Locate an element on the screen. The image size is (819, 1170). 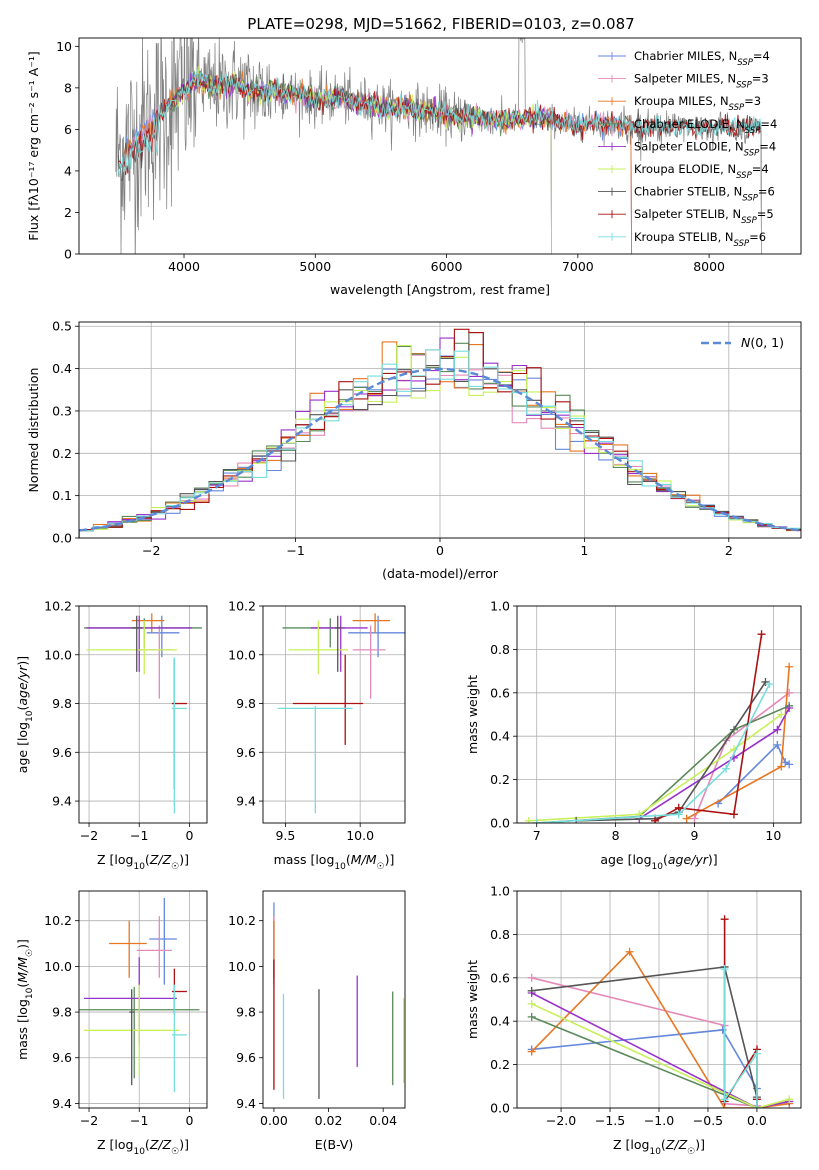
x-tick-label: −1 is located at coordinates (139, 835).